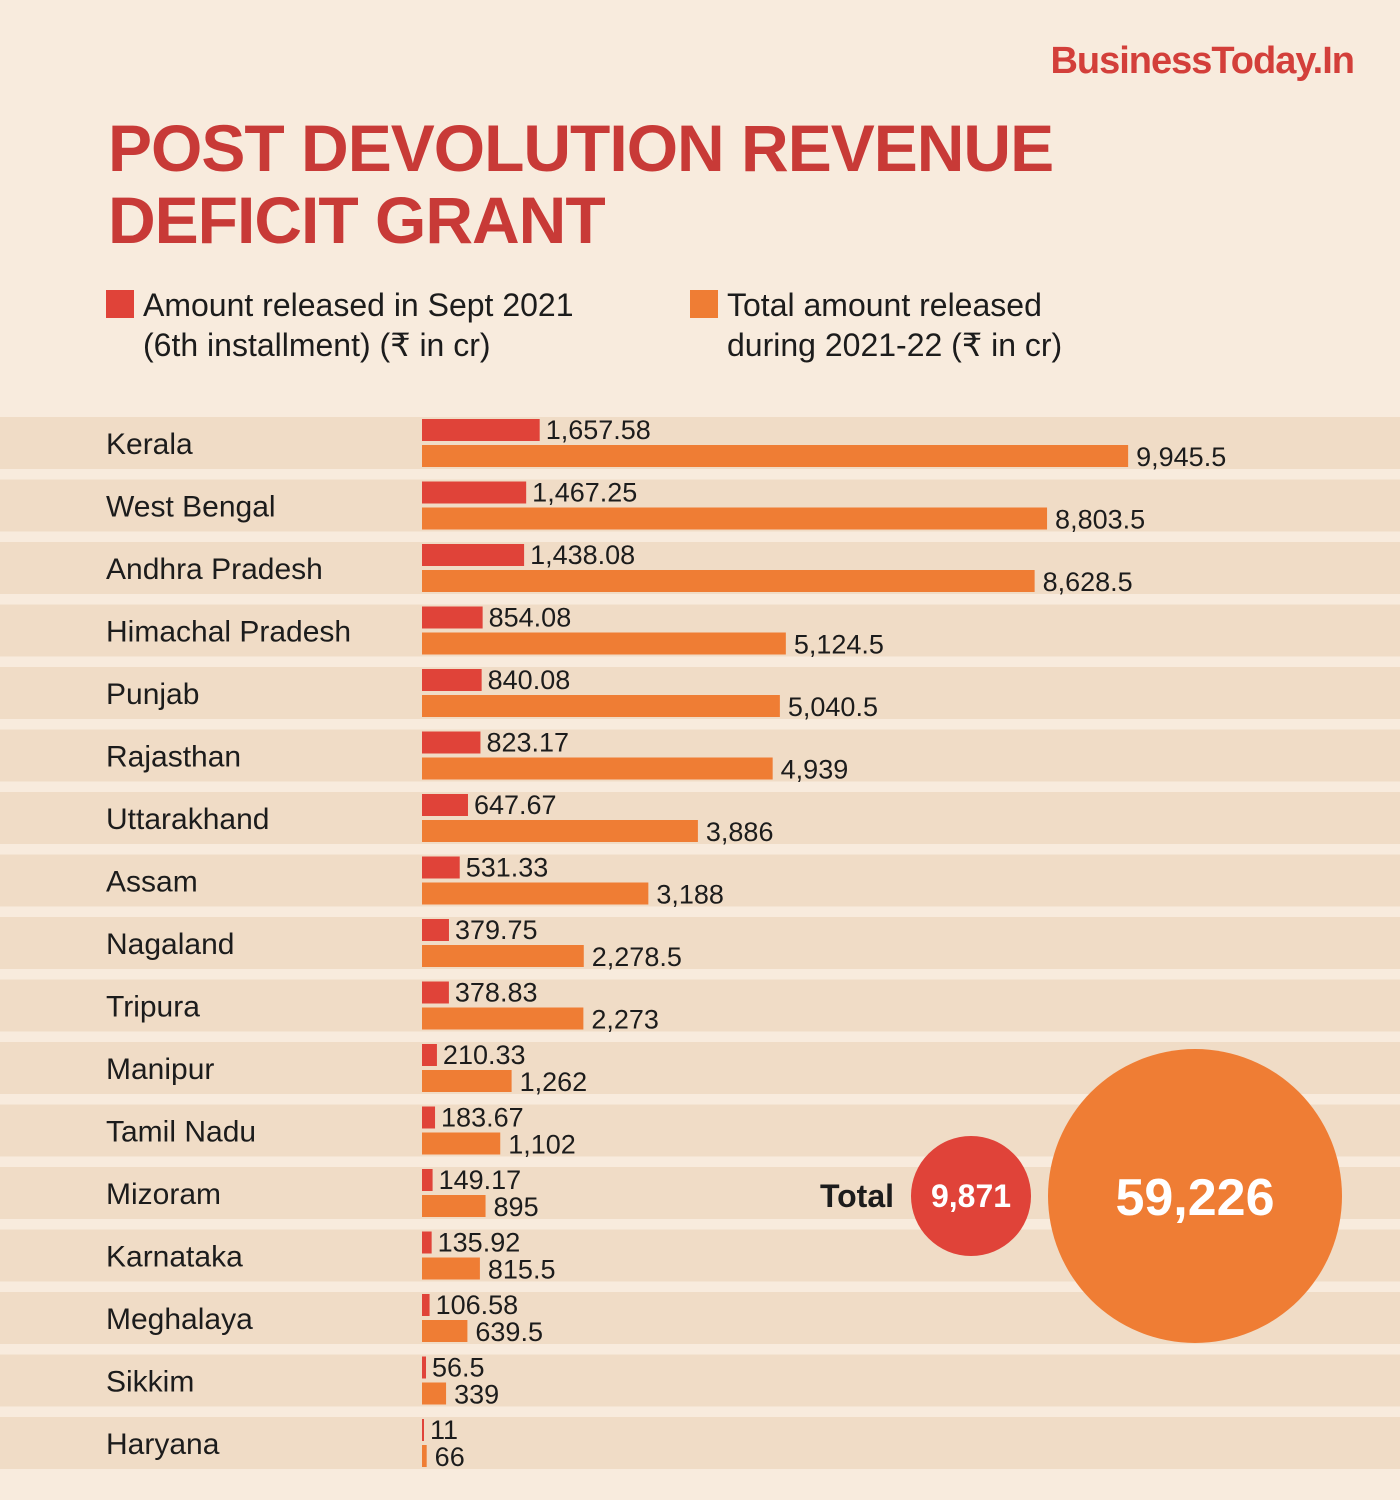  What do you see at coordinates (214, 569) in the screenshot?
I see `category-label-andhra-pradesh: Andhra Pradesh` at bounding box center [214, 569].